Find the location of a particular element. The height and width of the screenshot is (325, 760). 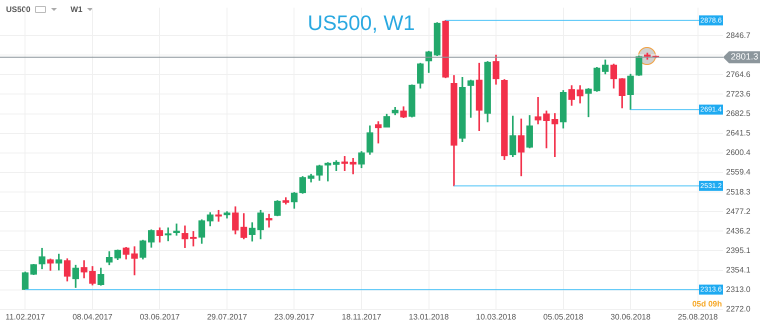

annotation: W1 is located at coordinates (76, 9).